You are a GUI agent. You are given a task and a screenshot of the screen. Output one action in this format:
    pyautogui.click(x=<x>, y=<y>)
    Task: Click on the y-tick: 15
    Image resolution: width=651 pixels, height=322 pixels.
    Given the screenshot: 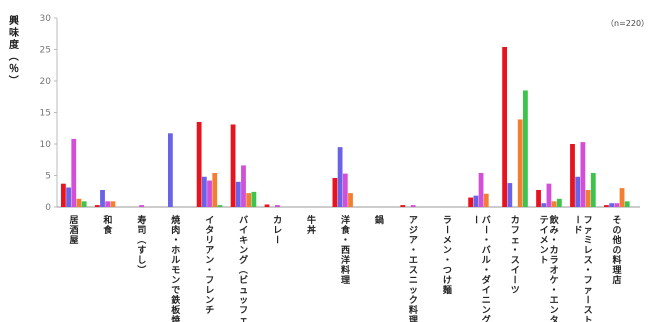 What is the action you would take?
    pyautogui.click(x=48, y=114)
    